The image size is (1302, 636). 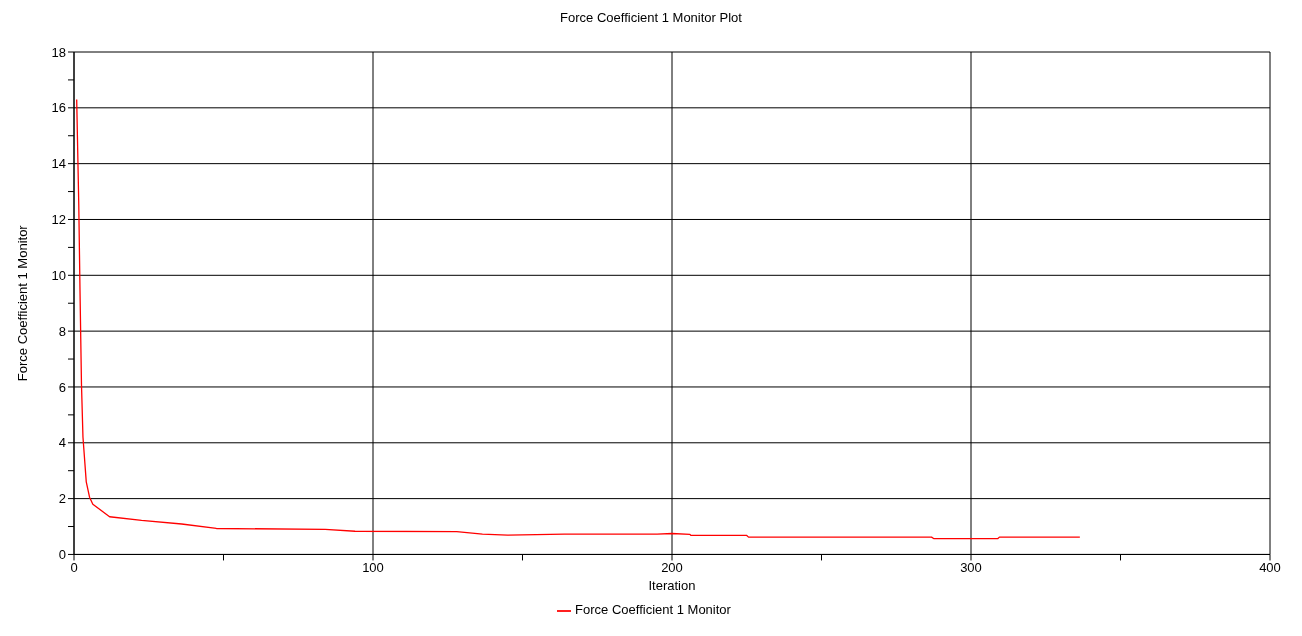 I want to click on y-tick-label: 14, so click(x=58, y=164).